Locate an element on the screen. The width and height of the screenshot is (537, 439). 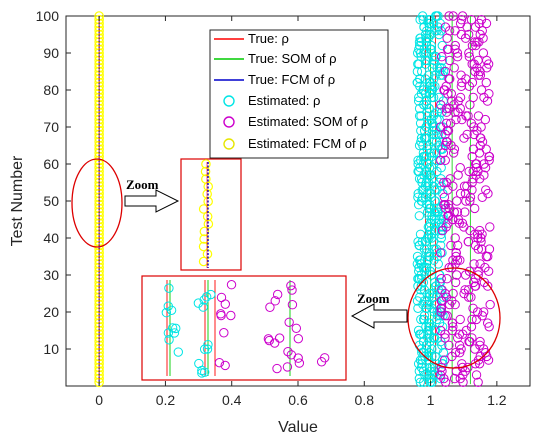
x-tick-label: 0.8 is located at coordinates (365, 400).